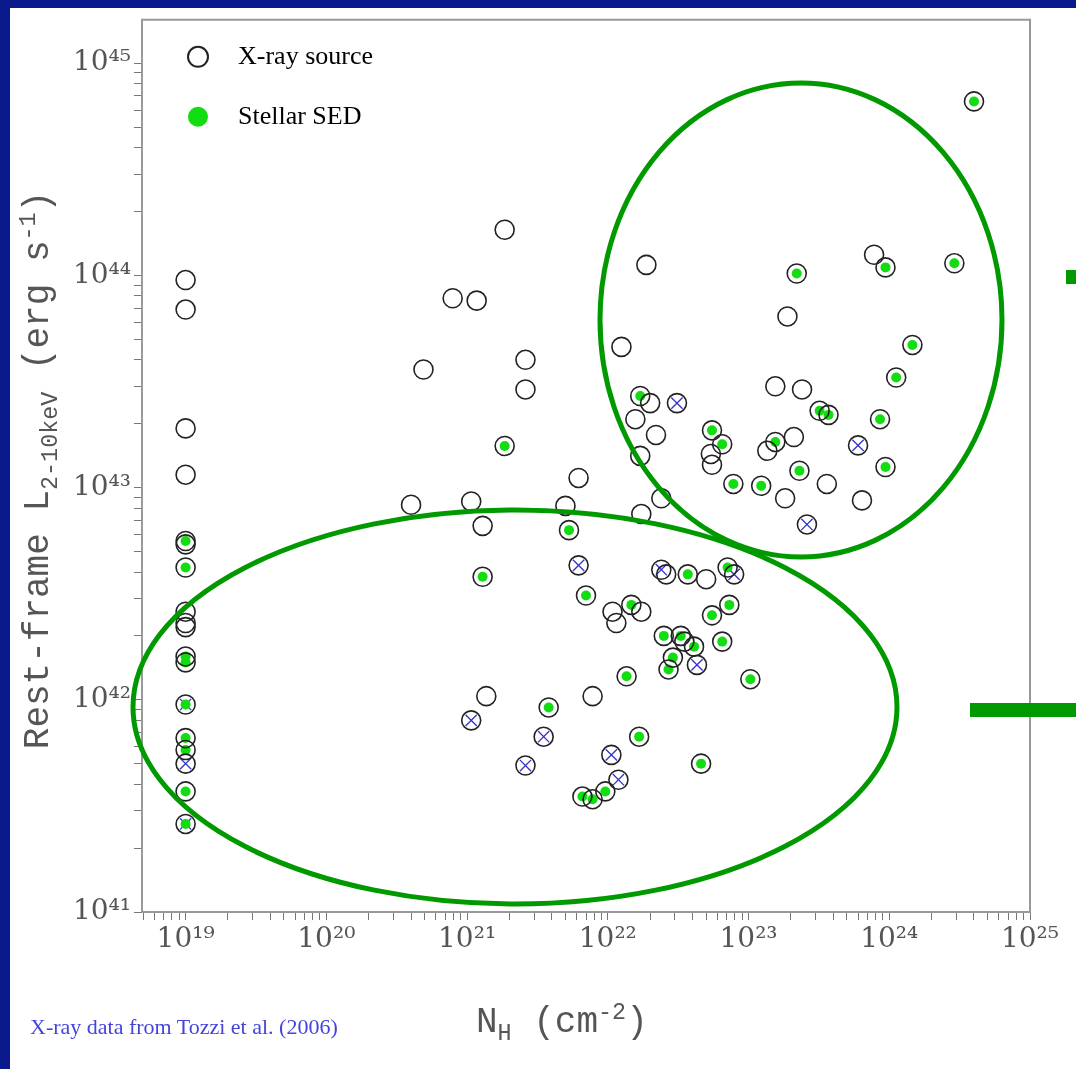 This screenshot has width=1076, height=1069. What do you see at coordinates (889, 938) in the screenshot?
I see `x-tick-label: 10²⁴` at bounding box center [889, 938].